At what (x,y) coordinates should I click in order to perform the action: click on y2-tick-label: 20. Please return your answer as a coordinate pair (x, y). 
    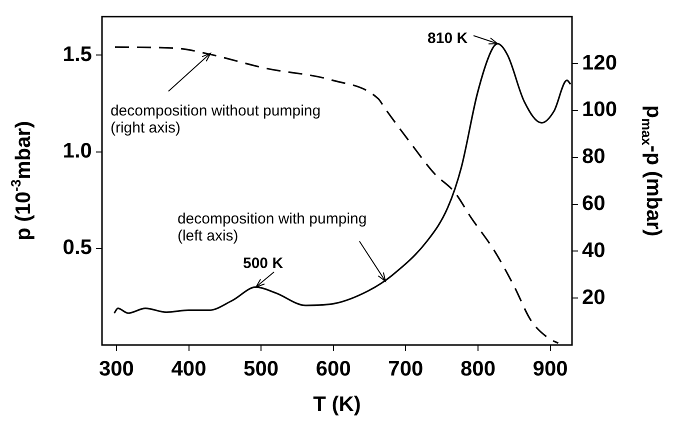
    Looking at the image, I should click on (594, 297).